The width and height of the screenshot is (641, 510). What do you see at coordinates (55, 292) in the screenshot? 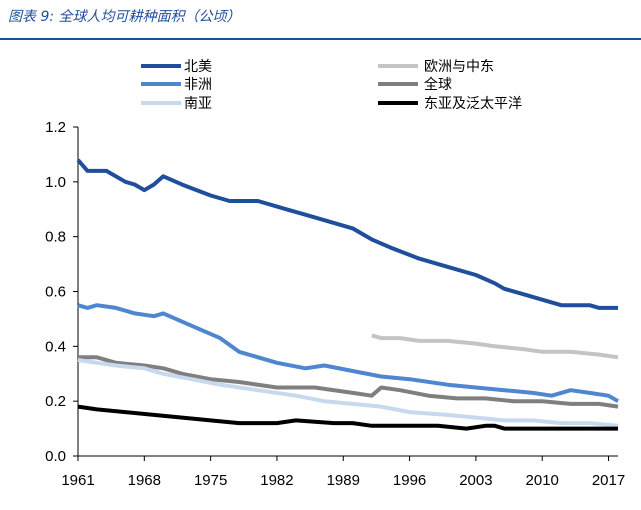
I see `y-tick-label: 0.6` at bounding box center [55, 292].